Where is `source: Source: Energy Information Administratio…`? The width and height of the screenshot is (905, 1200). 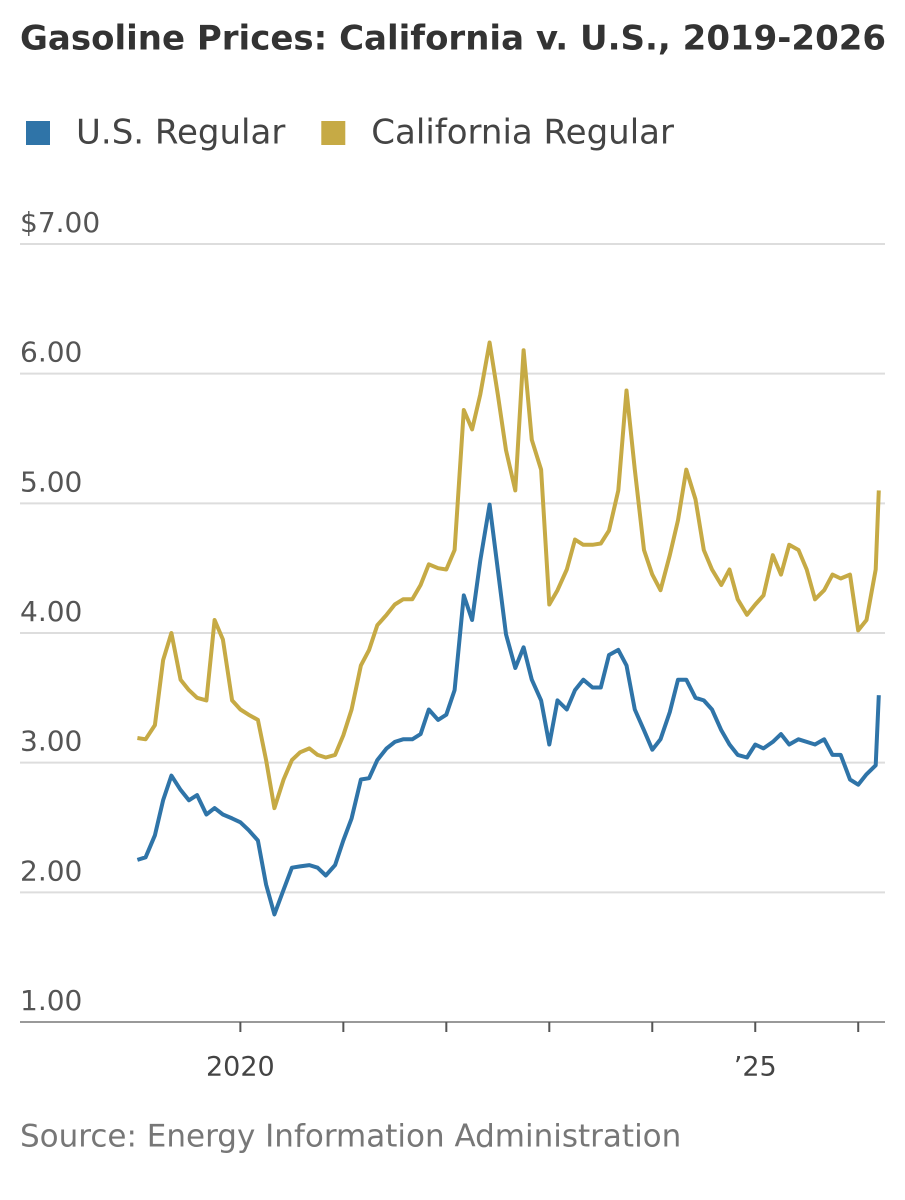 source: Source: Energy Information Administratio… is located at coordinates (350, 1137).